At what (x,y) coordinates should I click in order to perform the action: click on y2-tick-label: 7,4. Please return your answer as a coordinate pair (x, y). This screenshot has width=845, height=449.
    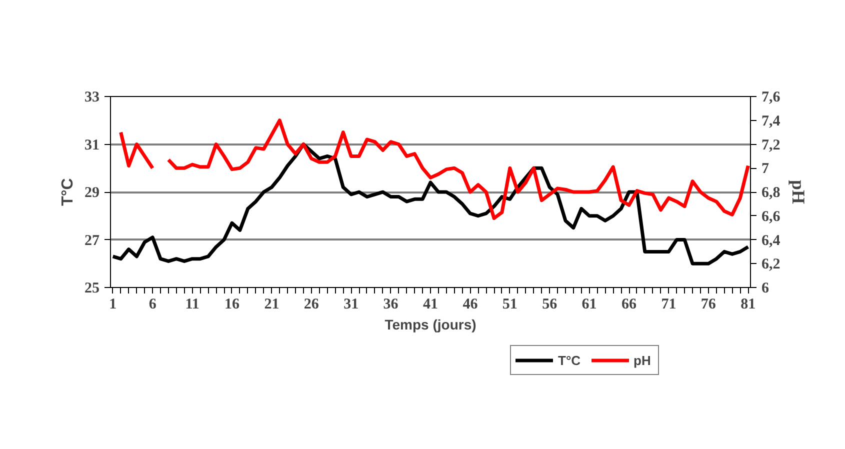
    Looking at the image, I should click on (771, 121).